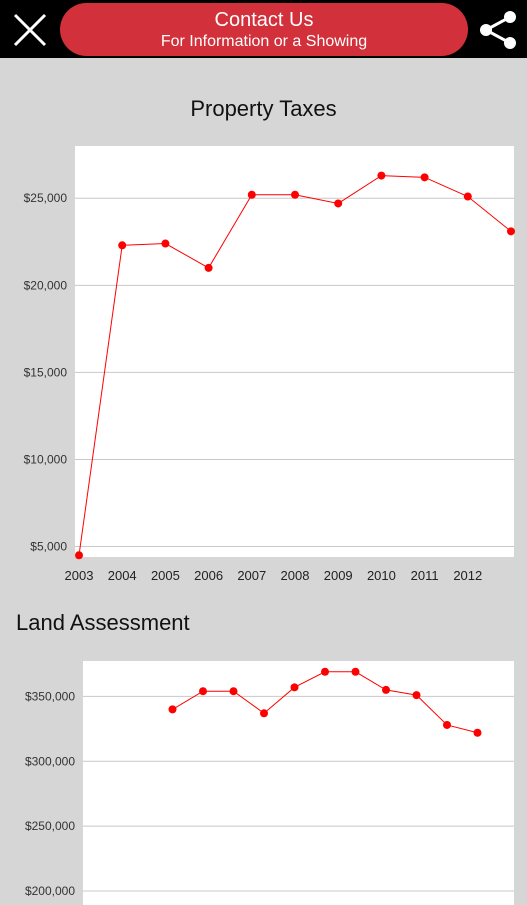  I want to click on x-tick-label: 2008, so click(295, 575).